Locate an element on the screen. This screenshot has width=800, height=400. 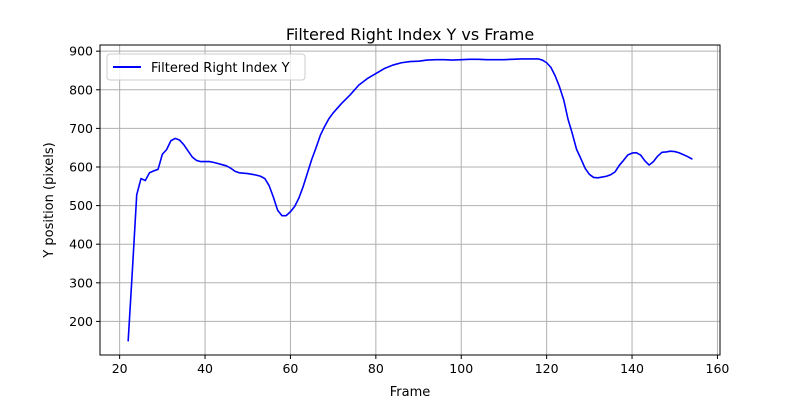
x-tick-label: 140 is located at coordinates (632, 368).